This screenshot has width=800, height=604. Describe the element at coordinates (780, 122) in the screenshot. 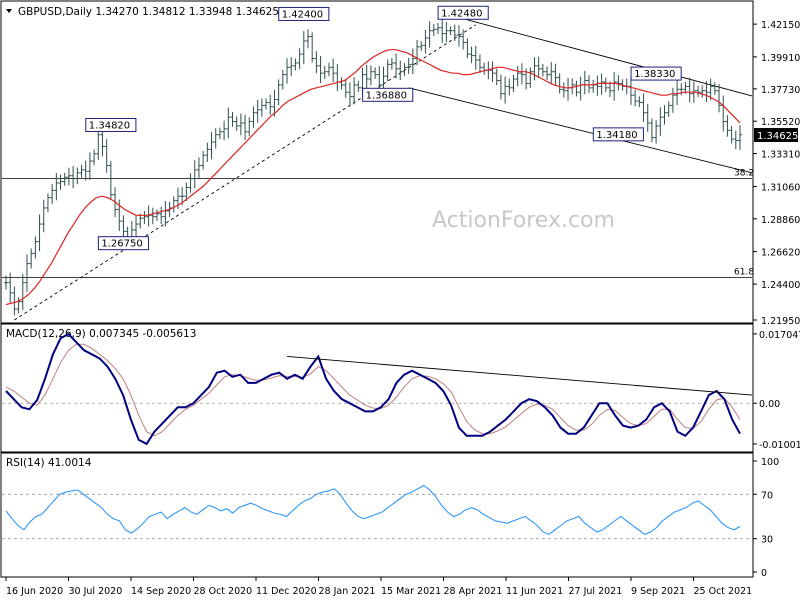

I see `price-y-tick-label: 1.35520` at that location.